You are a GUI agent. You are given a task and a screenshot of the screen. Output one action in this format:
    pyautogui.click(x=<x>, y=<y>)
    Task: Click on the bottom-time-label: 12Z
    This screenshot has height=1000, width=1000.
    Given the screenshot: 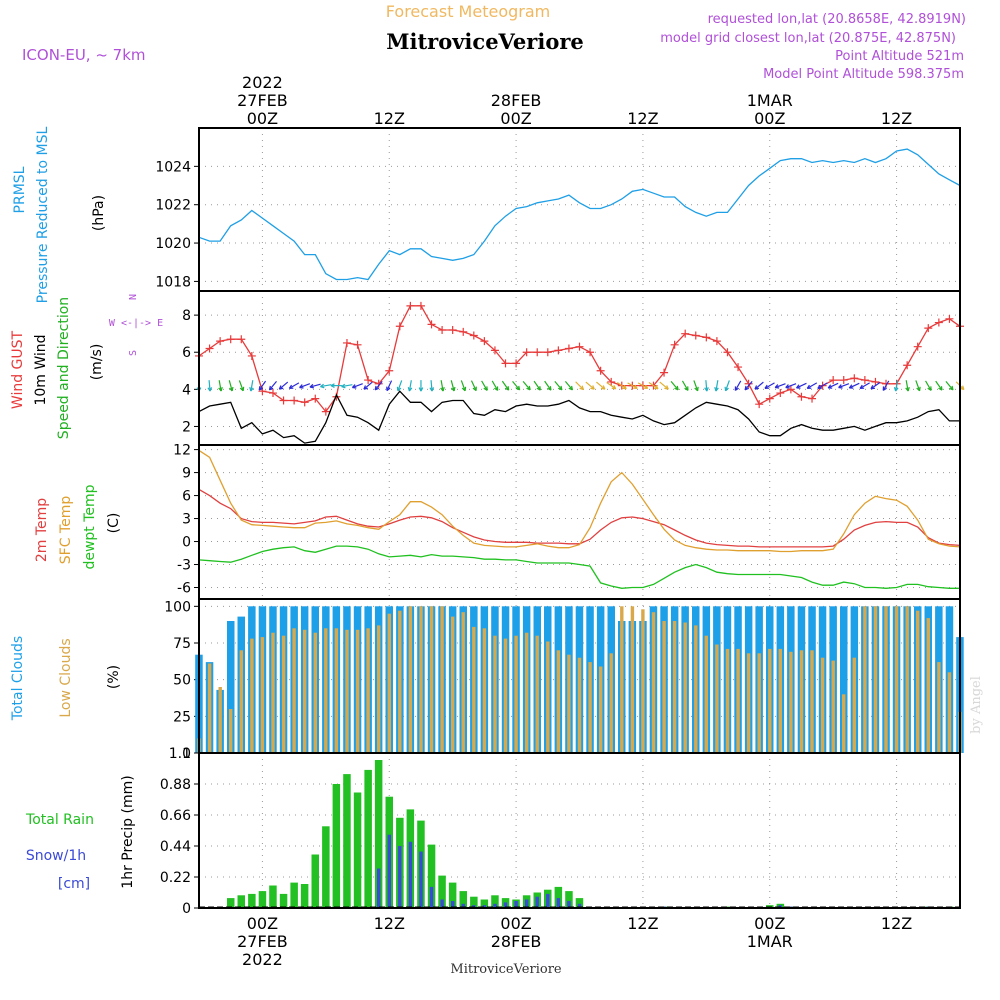 What is the action you would take?
    pyautogui.click(x=642, y=923)
    